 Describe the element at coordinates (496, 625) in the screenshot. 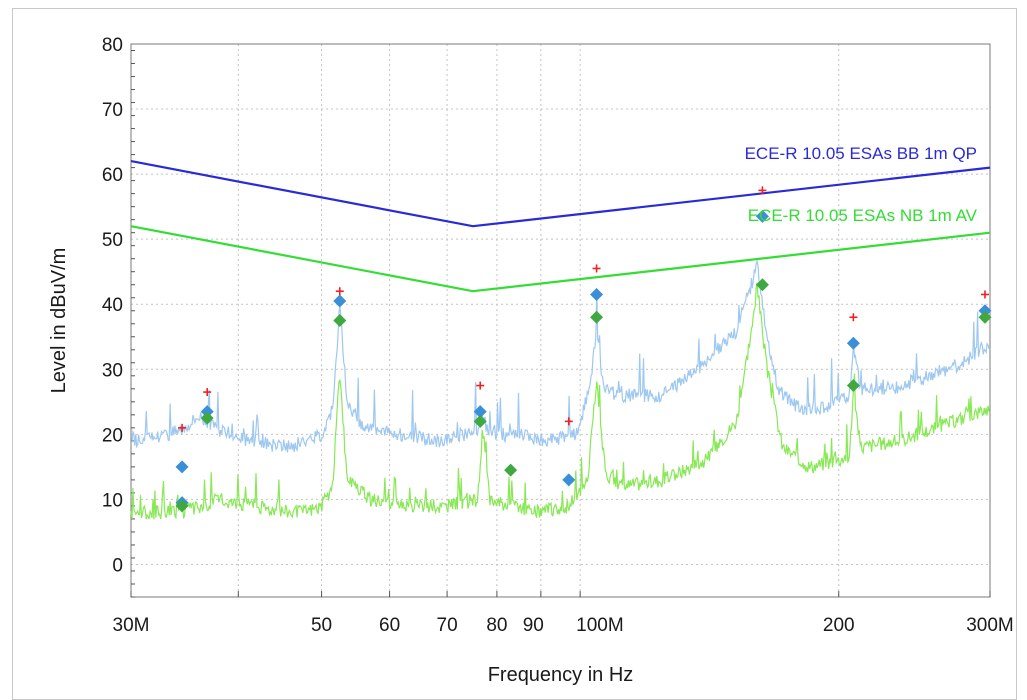

I see `x-tick-label: 80` at that location.